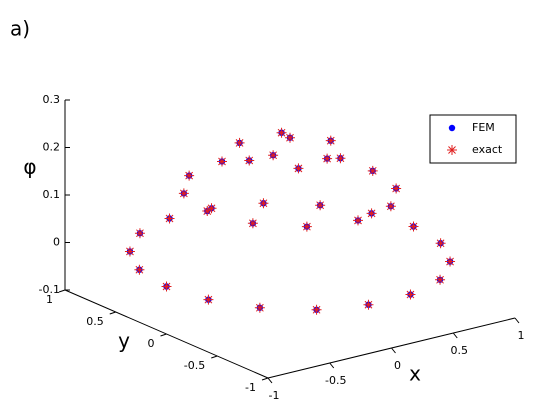  I want to click on legend-label: FEM, so click(483, 127).